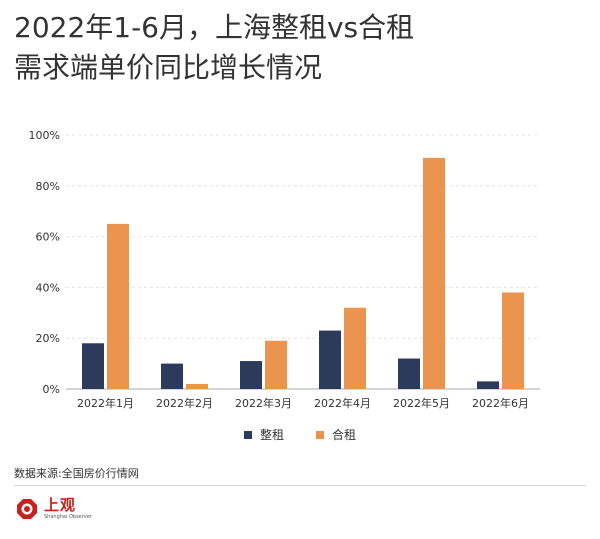 The width and height of the screenshot is (600, 539). What do you see at coordinates (500, 403) in the screenshot?
I see `x-tick-label: 2022年6月` at bounding box center [500, 403].